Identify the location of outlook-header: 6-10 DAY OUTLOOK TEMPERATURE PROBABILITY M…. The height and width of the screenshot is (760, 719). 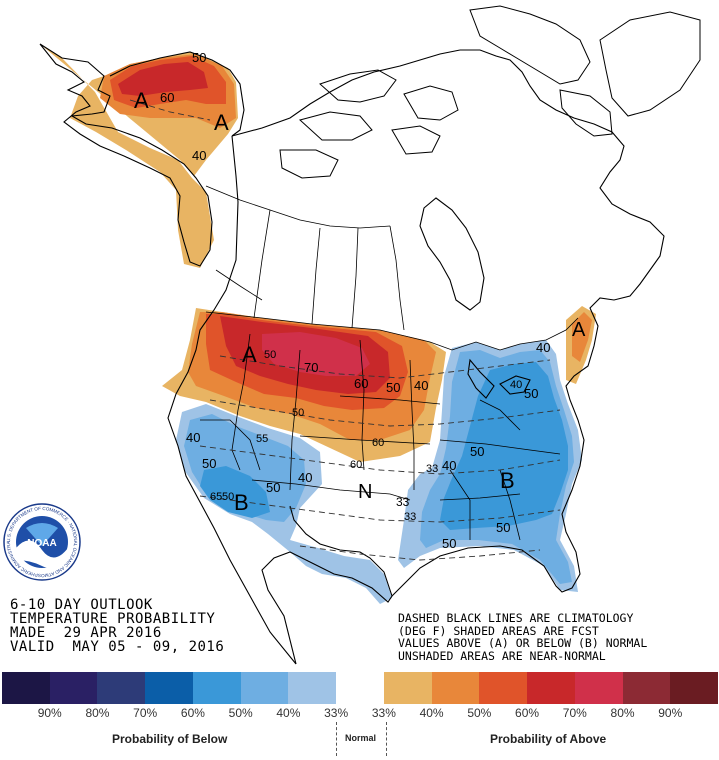
(117, 626).